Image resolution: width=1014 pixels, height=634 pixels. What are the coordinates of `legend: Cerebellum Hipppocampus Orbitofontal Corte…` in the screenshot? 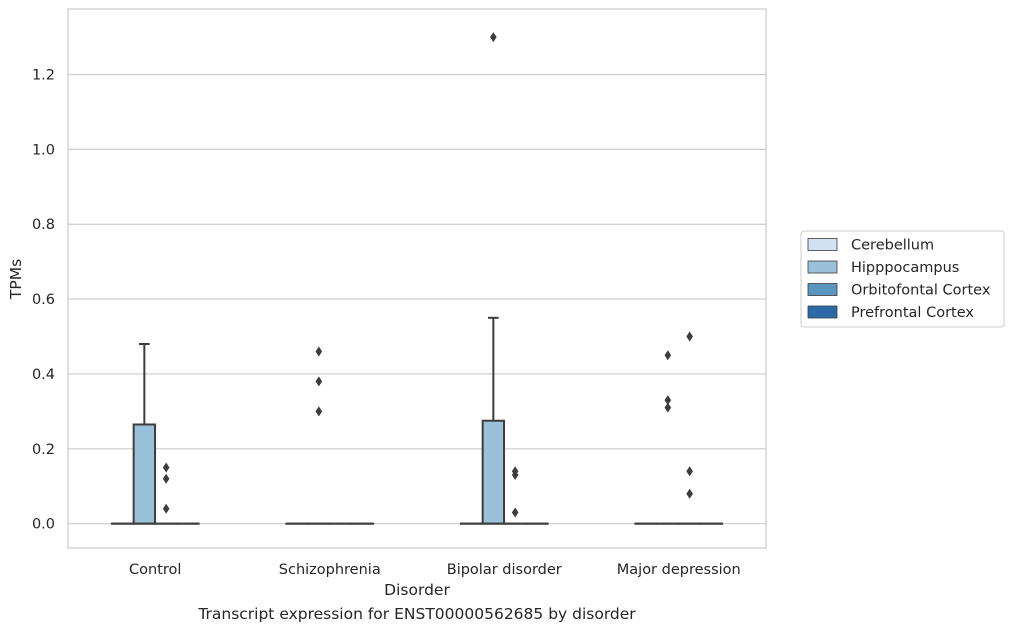 It's located at (902, 279).